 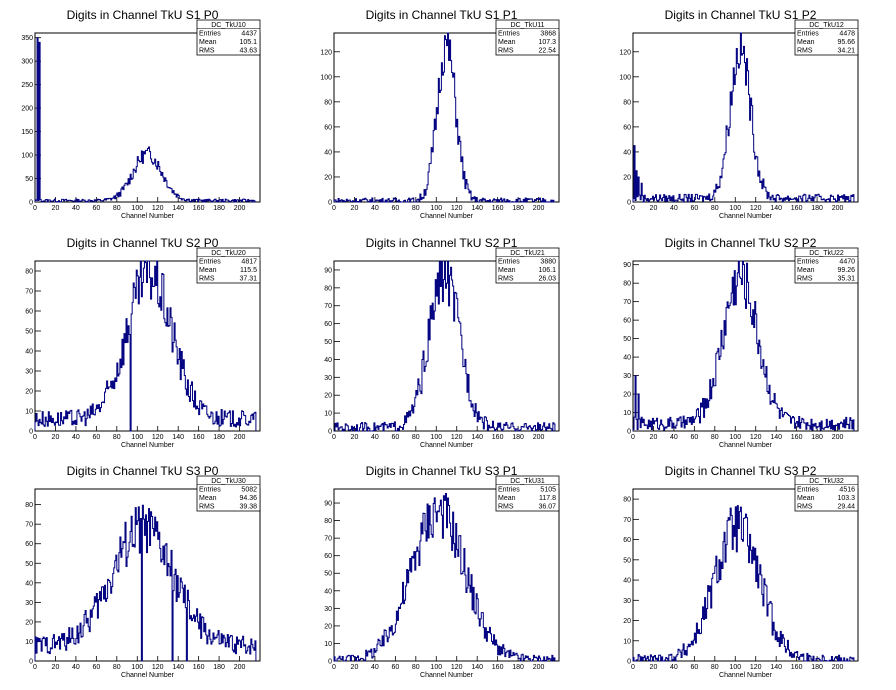 I want to click on panel-title: Digits in Channel TkU S3 P1, so click(x=442, y=471).